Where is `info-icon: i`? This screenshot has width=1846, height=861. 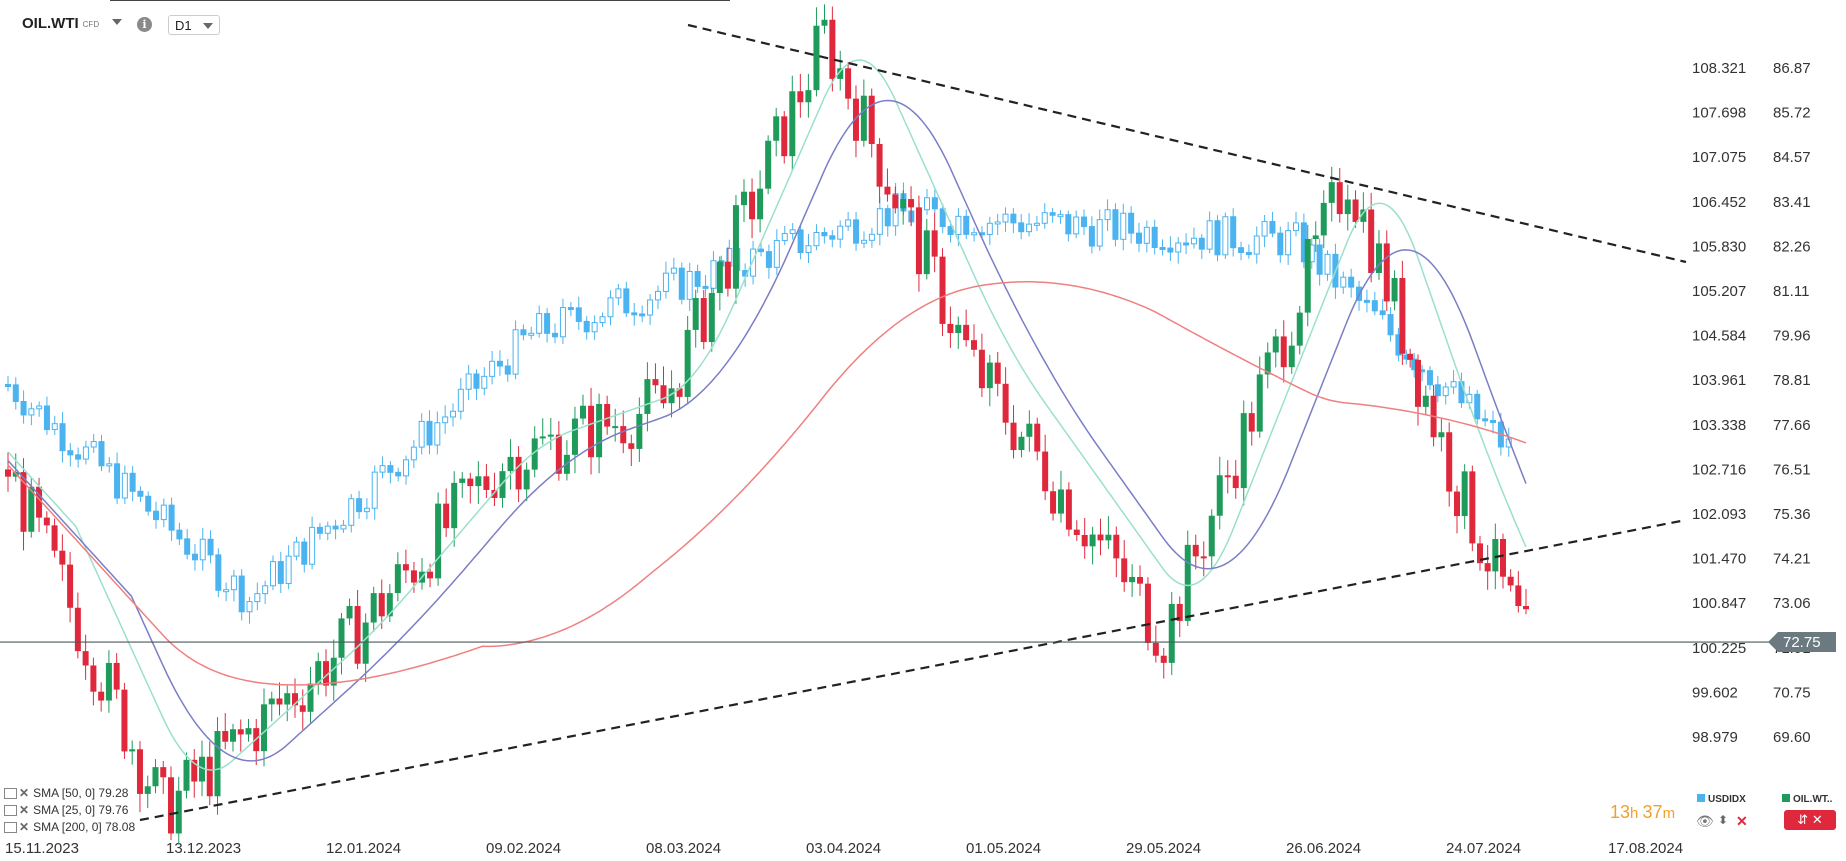
info-icon: i is located at coordinates (144, 24).